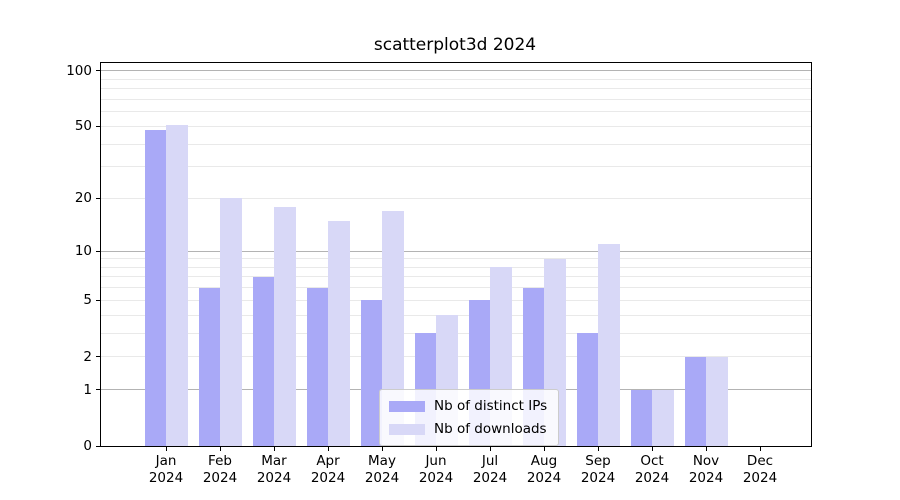 The width and height of the screenshot is (900, 500). I want to click on x-tick-month: Jun, so click(436, 461).